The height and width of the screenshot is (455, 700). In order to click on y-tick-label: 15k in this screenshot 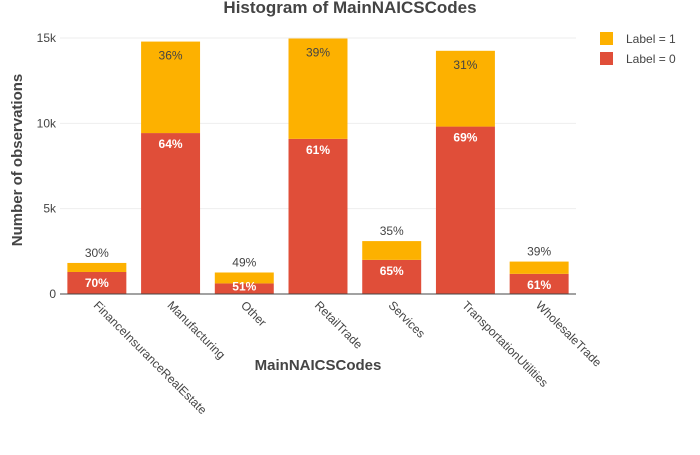, I will do `click(47, 38)`.